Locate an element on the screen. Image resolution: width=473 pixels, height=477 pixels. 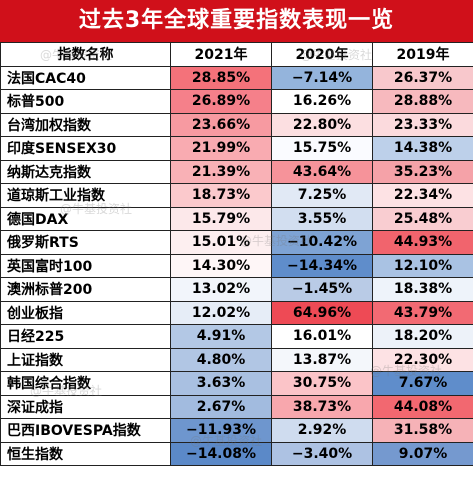
table-row: 俄罗斯RTS 15.01% −10.42% 44.93% is located at coordinates (236, 242).